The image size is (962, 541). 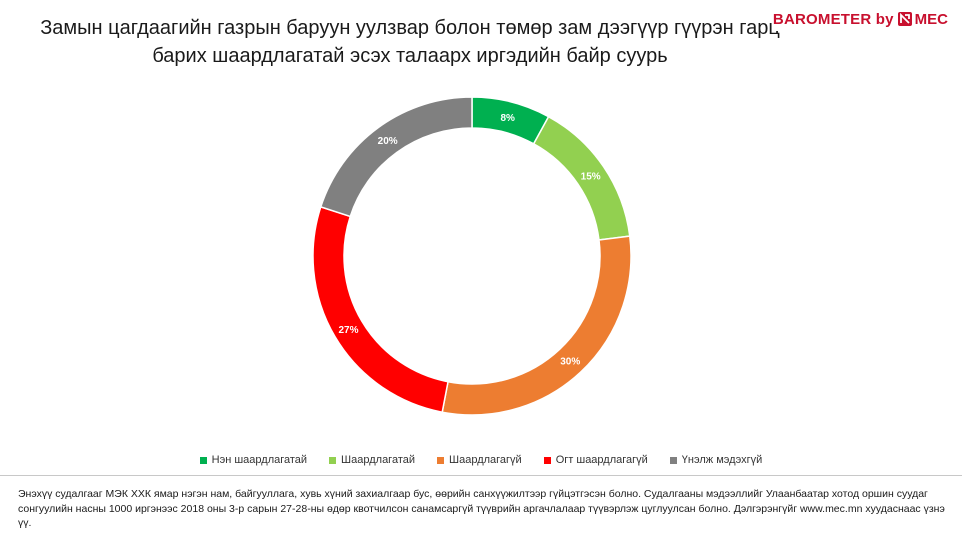 I want to click on footnote-divider, so click(x=481, y=475).